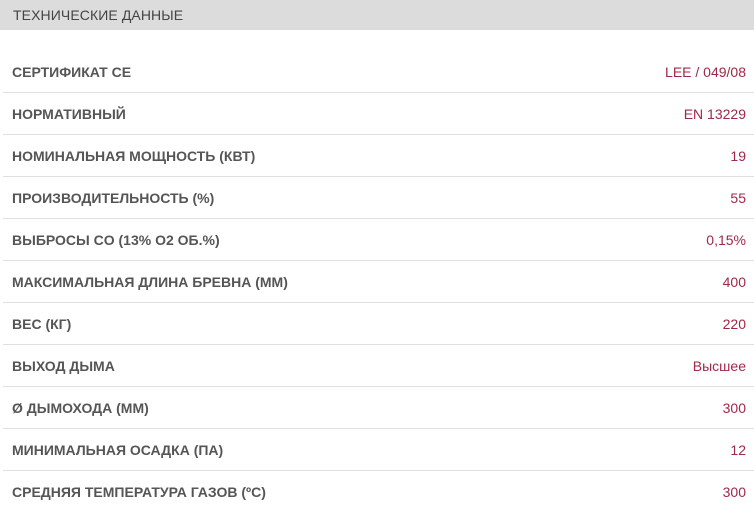 Image resolution: width=754 pixels, height=512 pixels. I want to click on spec-row: СРЕДНЯЯ ТЕМПЕРАТУРА ГАЗОВ (ºC) 300, so click(378, 491).